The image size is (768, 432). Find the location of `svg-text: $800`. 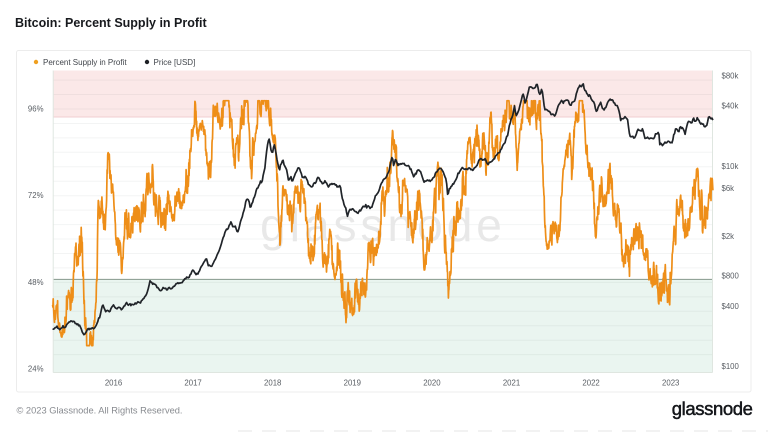

svg-text: $800 is located at coordinates (731, 276).